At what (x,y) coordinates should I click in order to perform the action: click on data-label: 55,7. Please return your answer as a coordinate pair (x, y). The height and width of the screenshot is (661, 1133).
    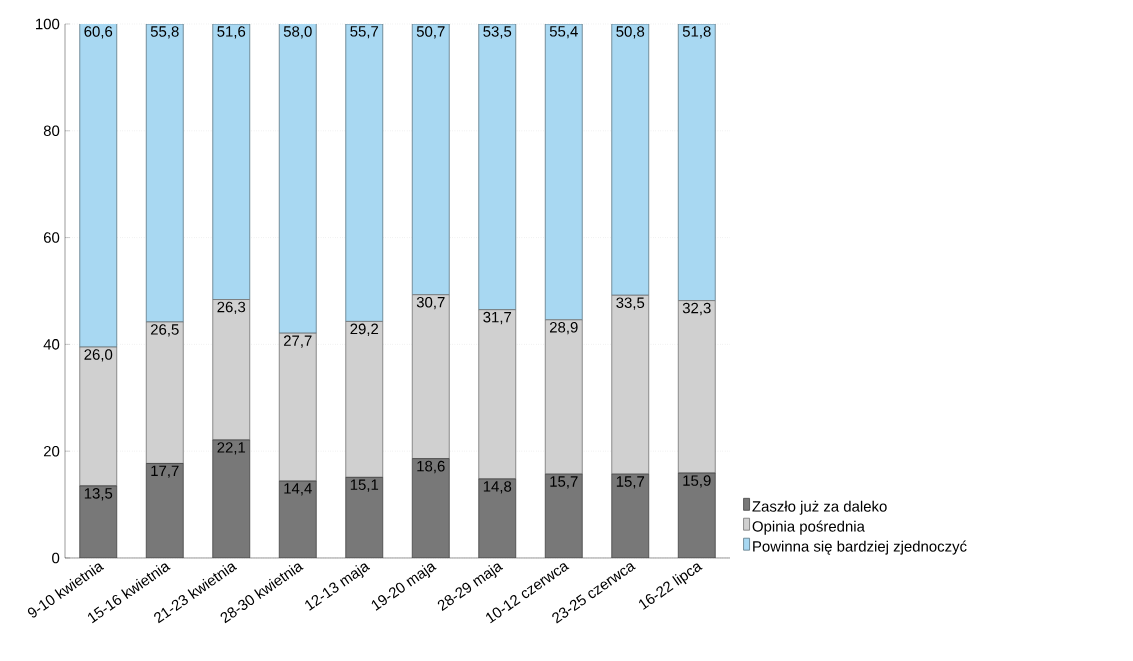
    Looking at the image, I should click on (364, 32).